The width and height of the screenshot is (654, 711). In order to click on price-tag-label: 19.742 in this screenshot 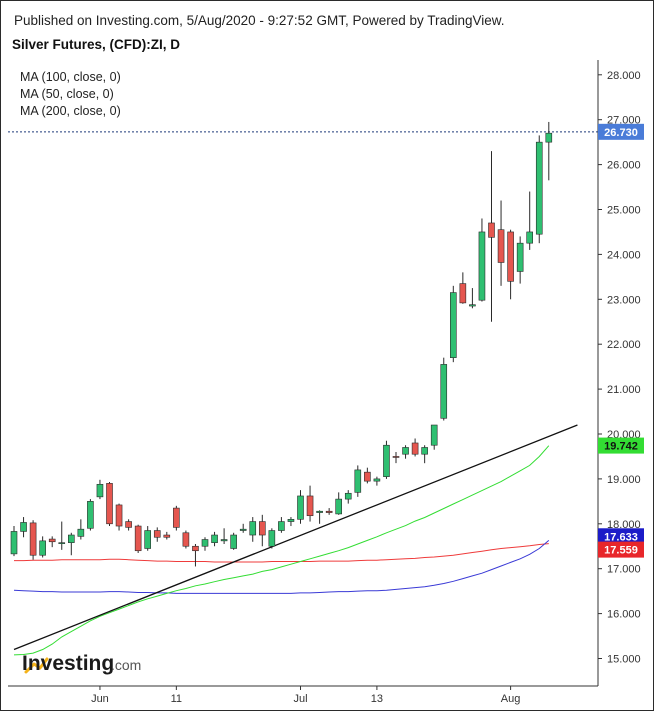, I will do `click(621, 447)`.